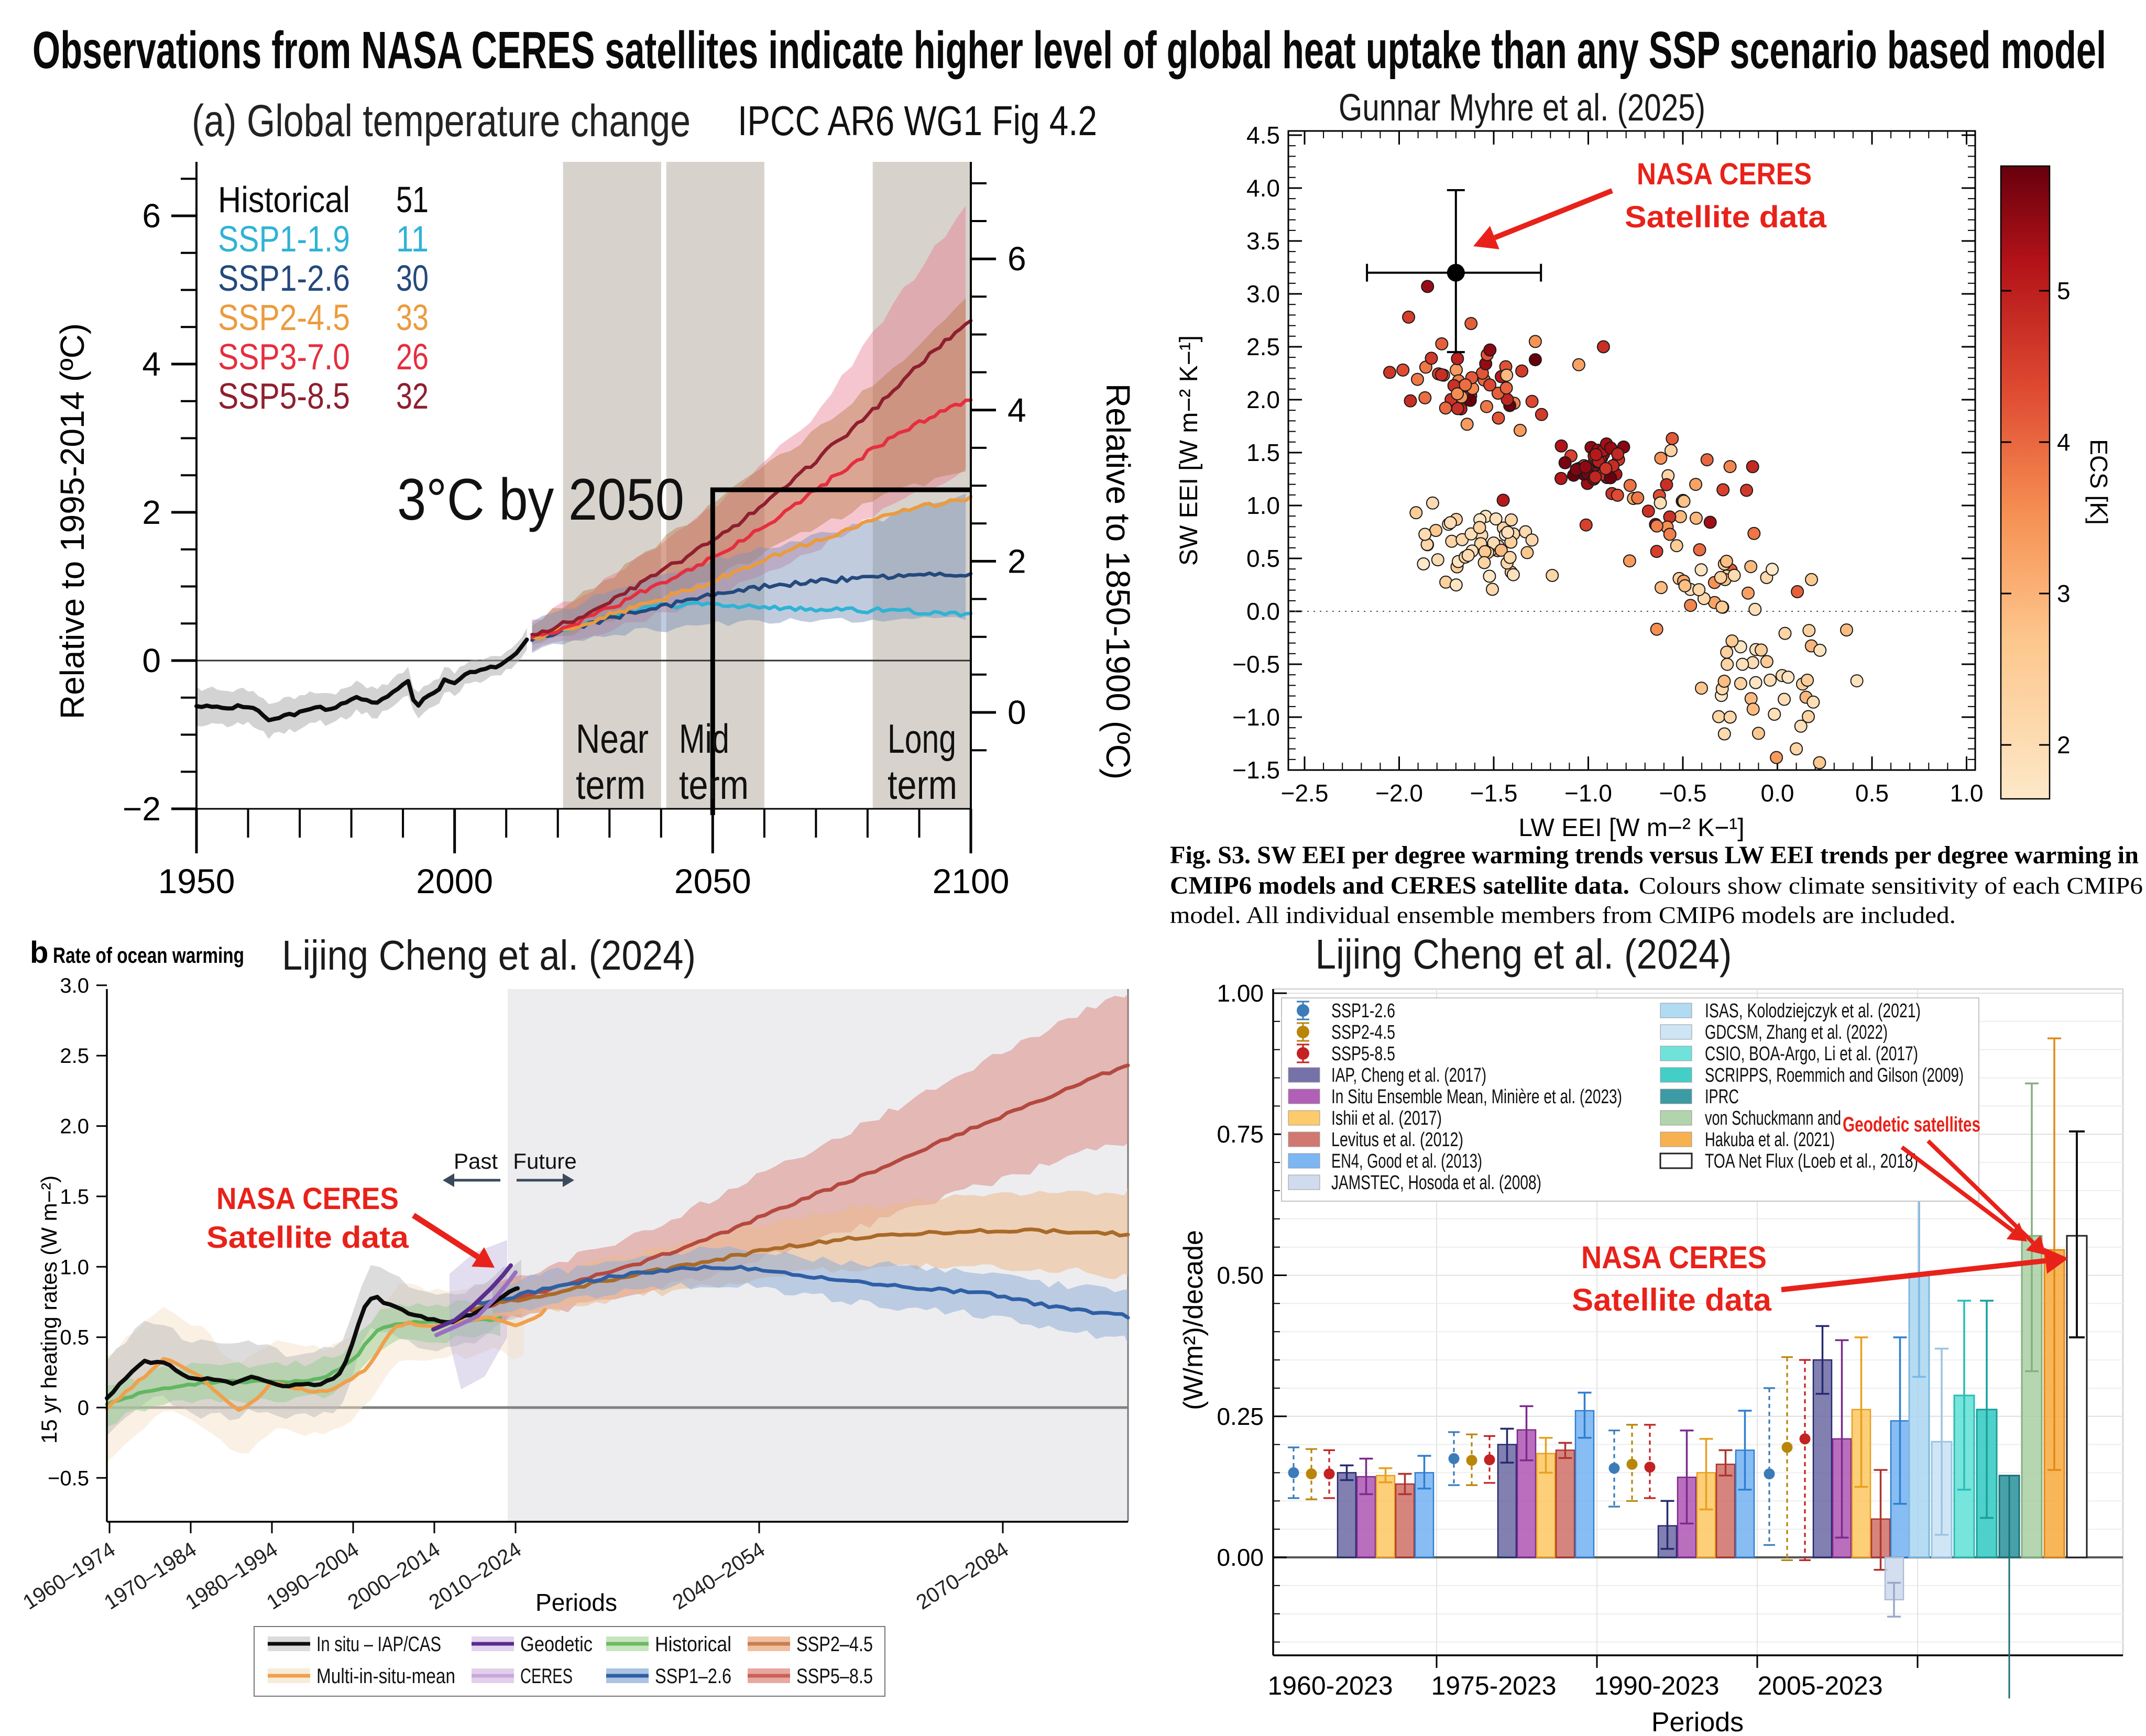 This screenshot has width=2146, height=1736. Describe the element at coordinates (74, 1056) in the screenshot. I see `svg-text: 2.5` at that location.